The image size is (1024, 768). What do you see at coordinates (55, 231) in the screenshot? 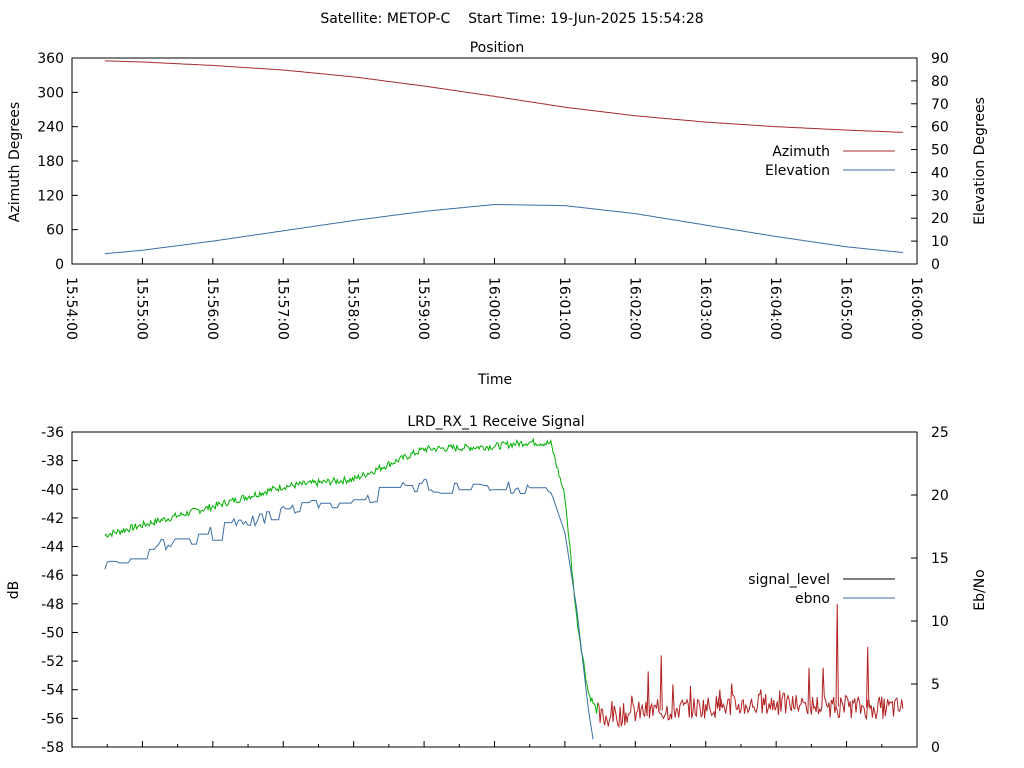
I see `left-tick-label: 60` at bounding box center [55, 231].